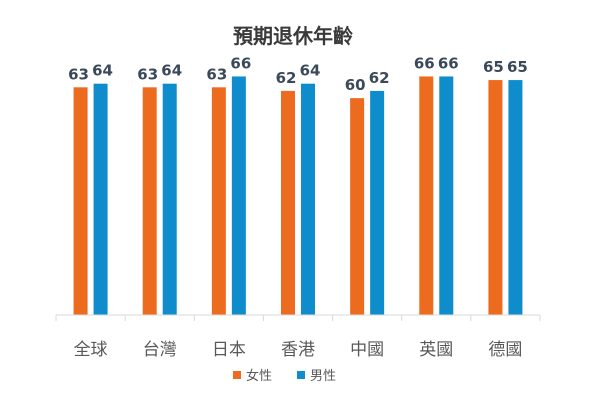  Describe the element at coordinates (286, 78) in the screenshot. I see `data-label-female-3: 62` at that location.